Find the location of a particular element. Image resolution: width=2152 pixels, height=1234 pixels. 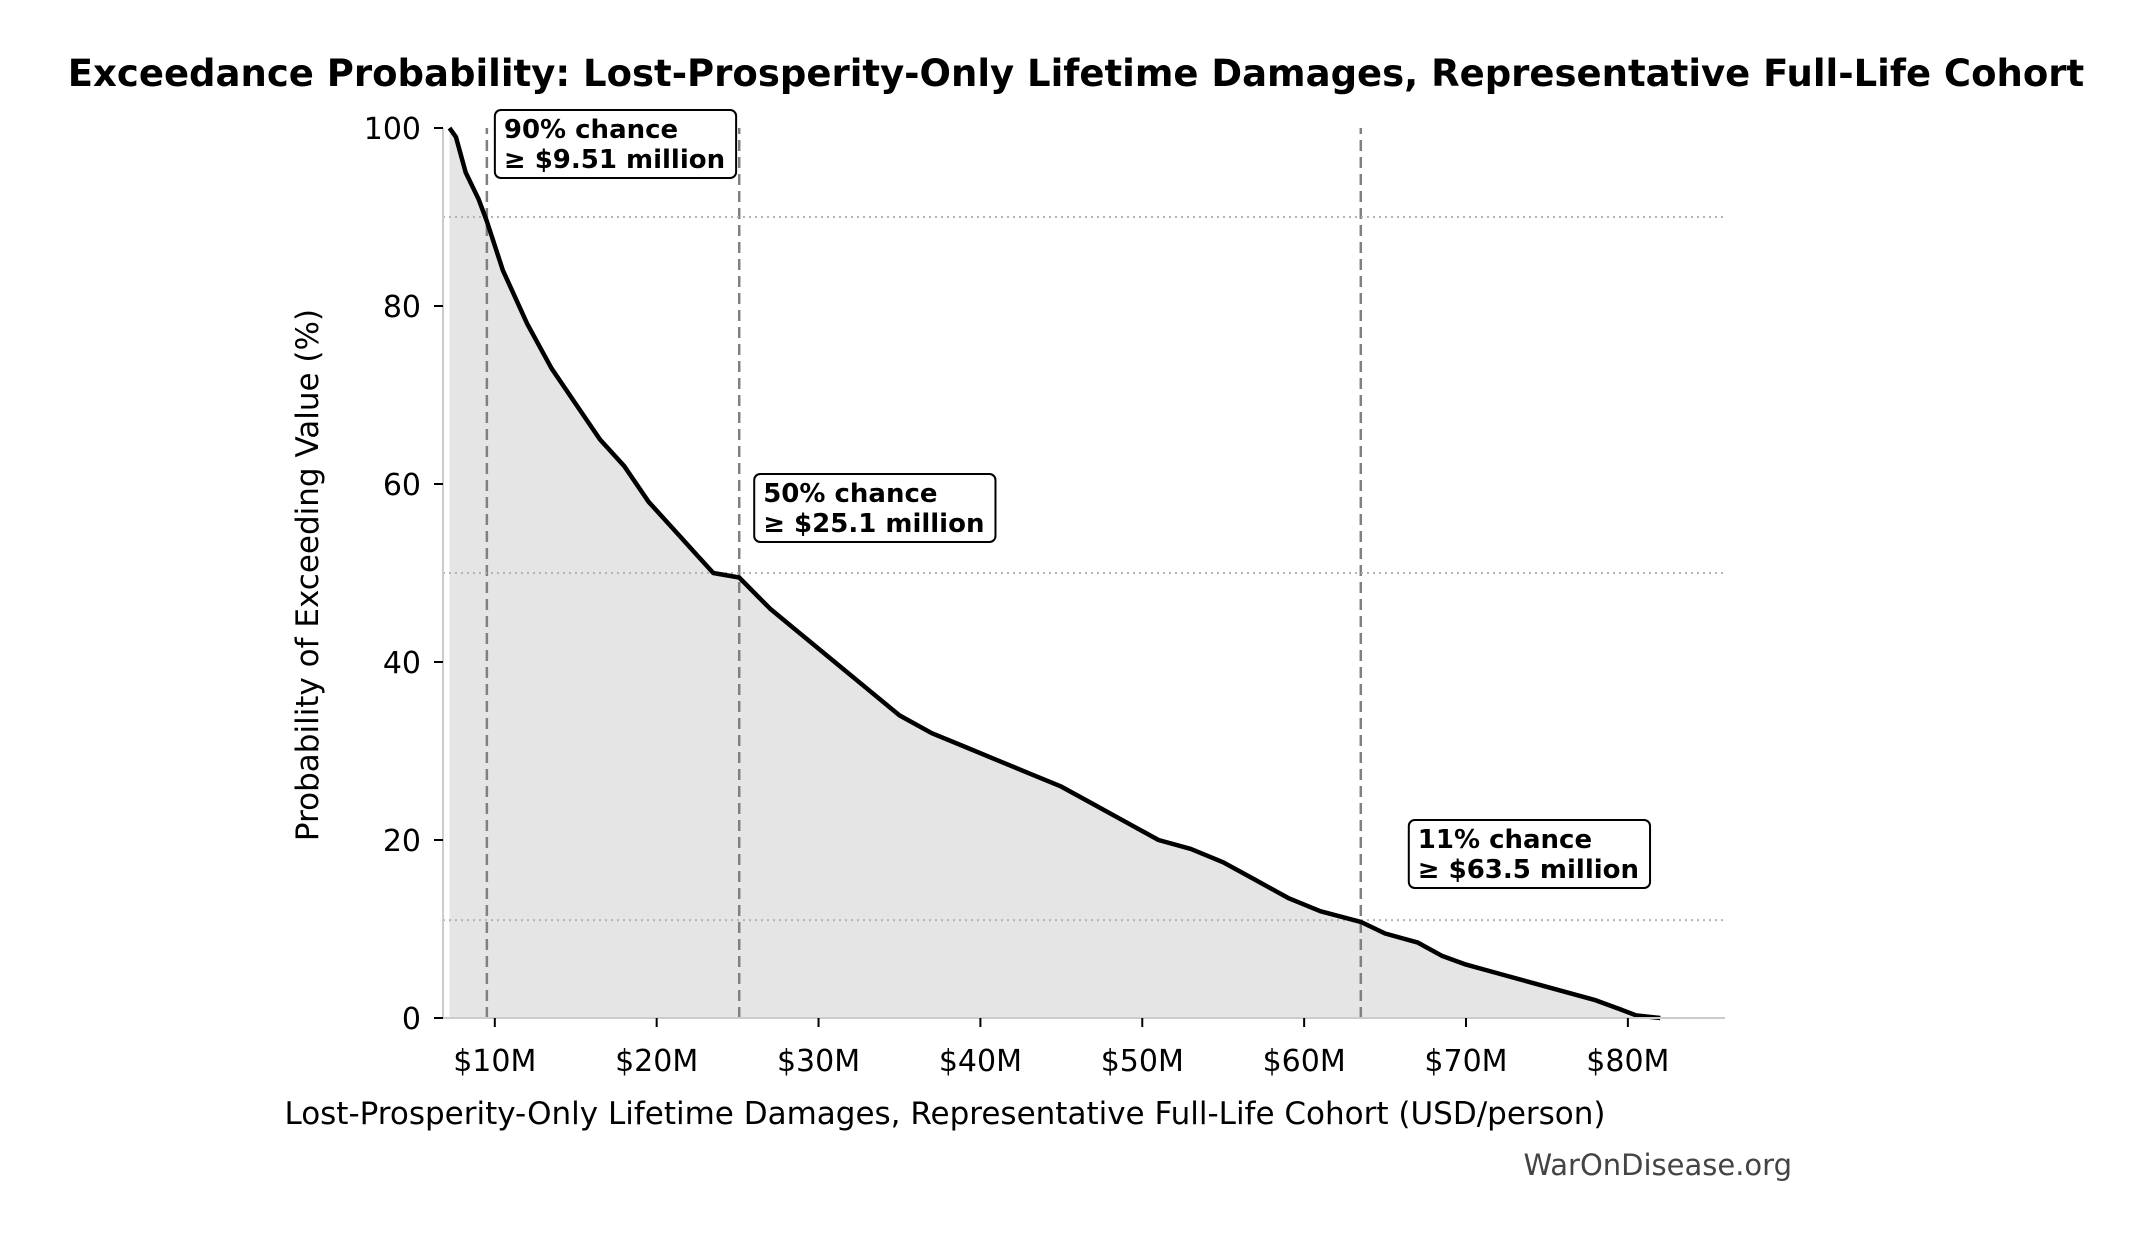

annotation-line-1: 90% chance is located at coordinates (591, 130).